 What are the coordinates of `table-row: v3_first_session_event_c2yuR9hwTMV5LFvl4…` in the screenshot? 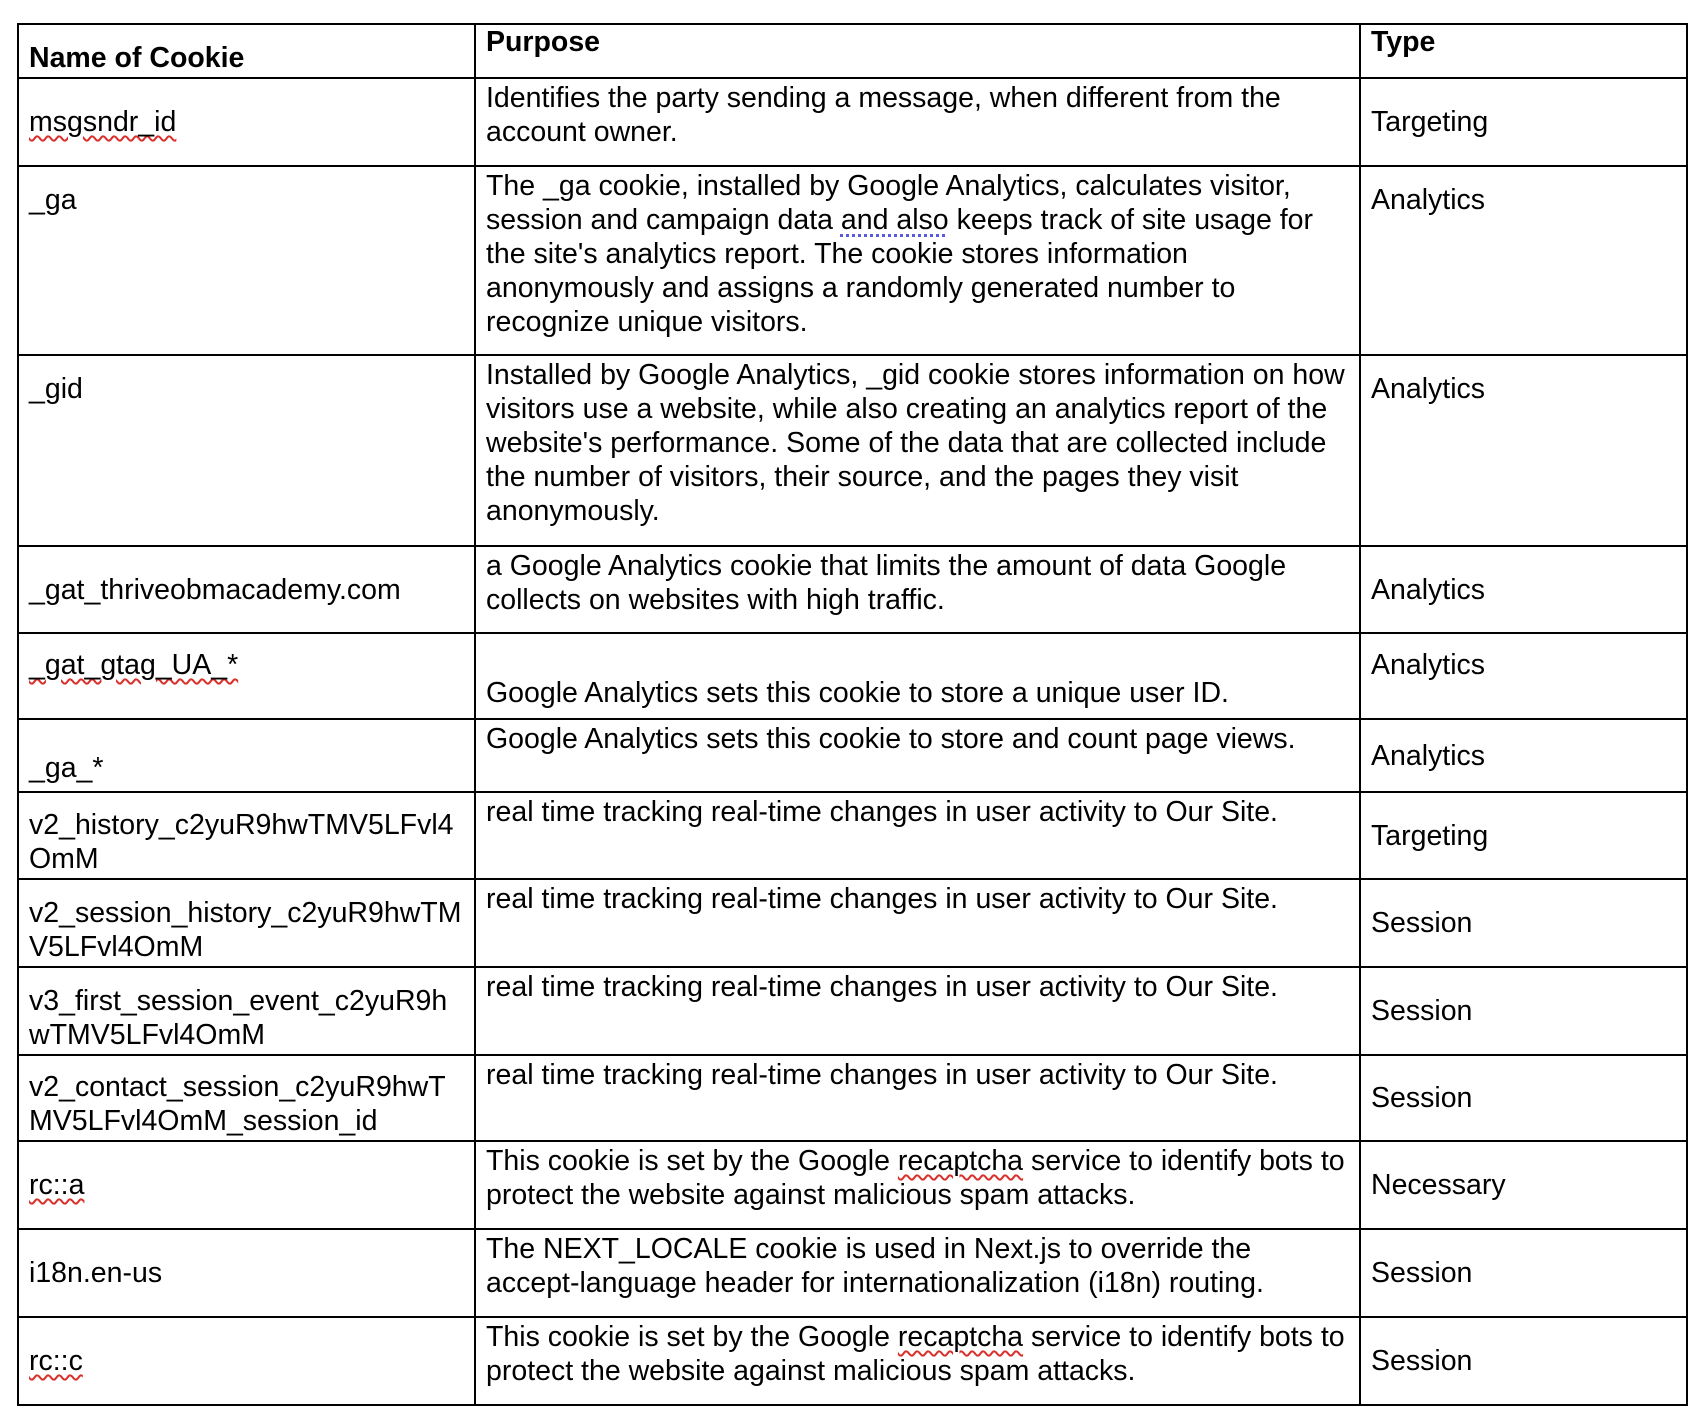 It's located at (852, 1011).